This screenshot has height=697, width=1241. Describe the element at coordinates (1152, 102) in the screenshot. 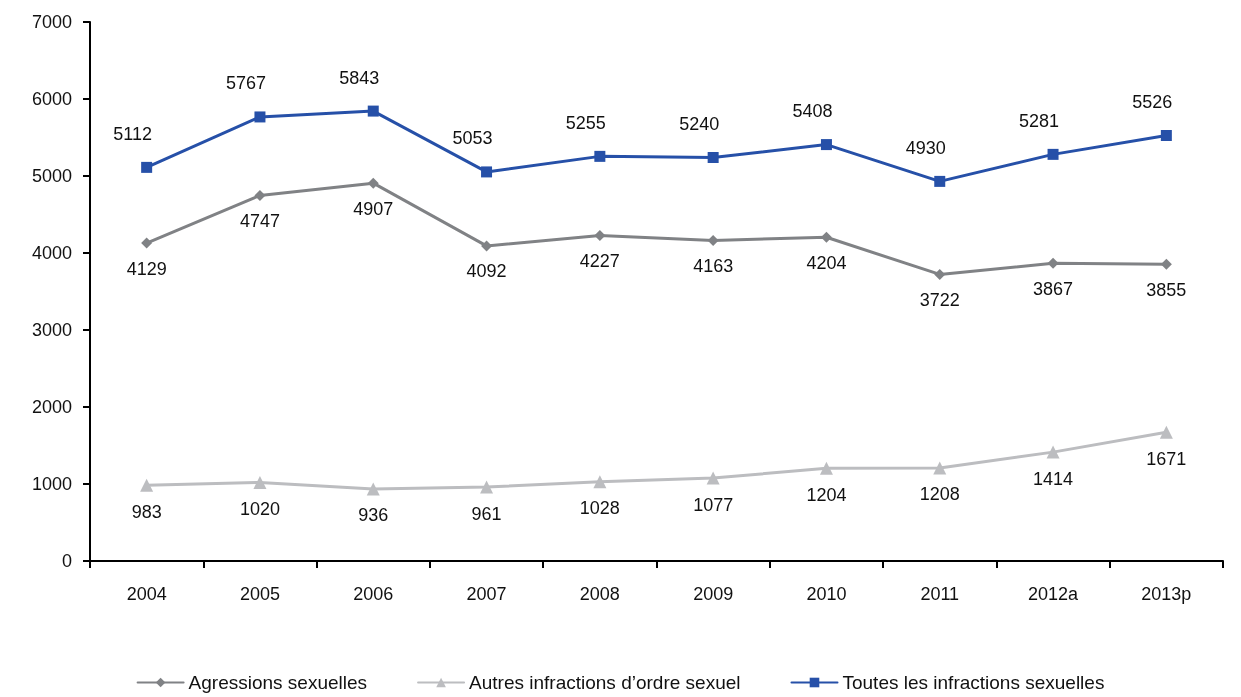

I see `data-label: 5526` at that location.